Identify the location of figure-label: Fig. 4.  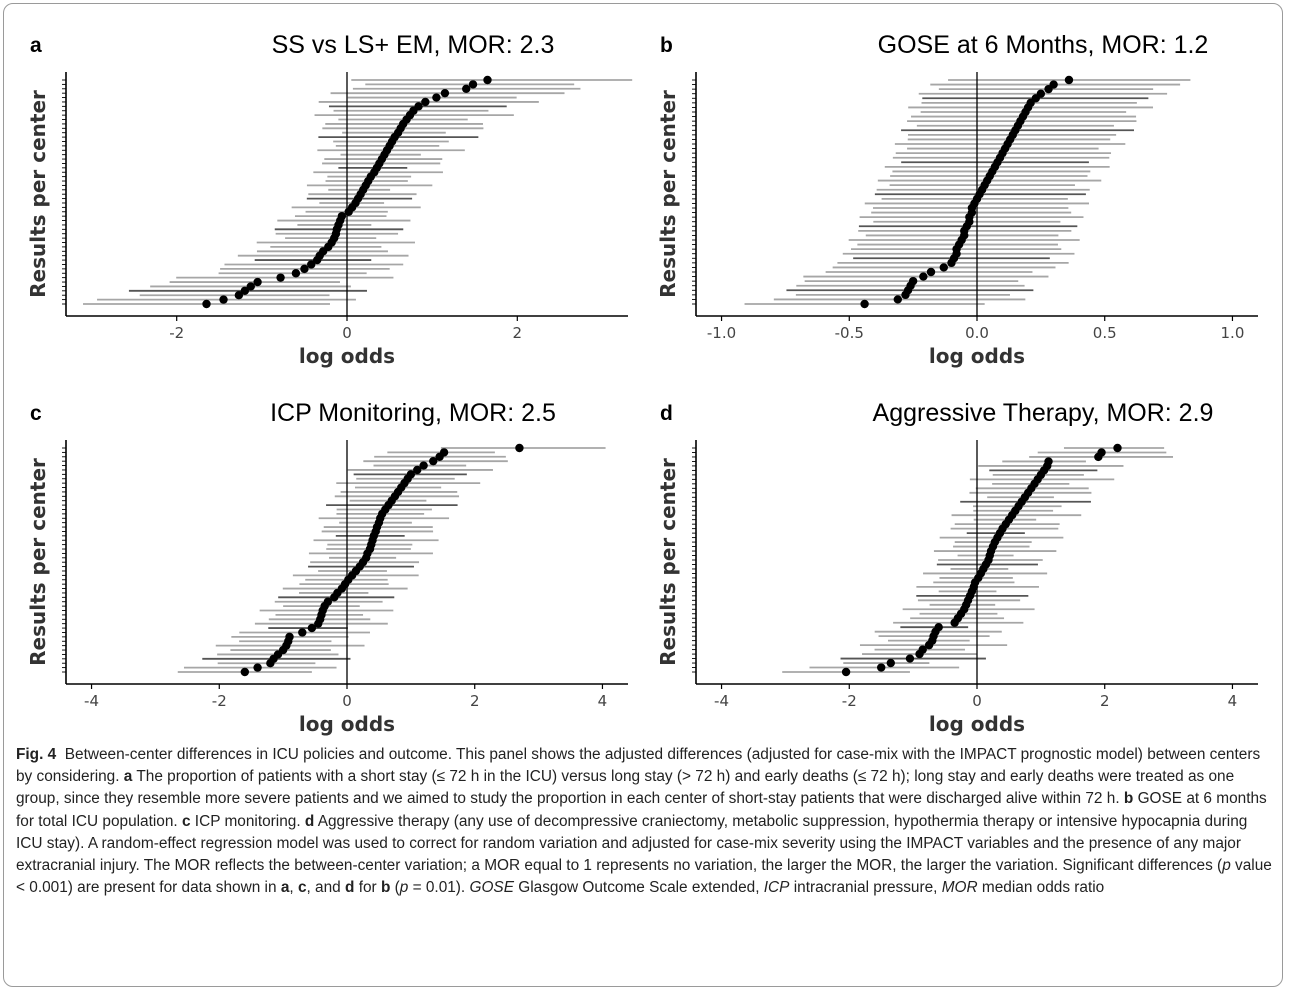
(36, 754).